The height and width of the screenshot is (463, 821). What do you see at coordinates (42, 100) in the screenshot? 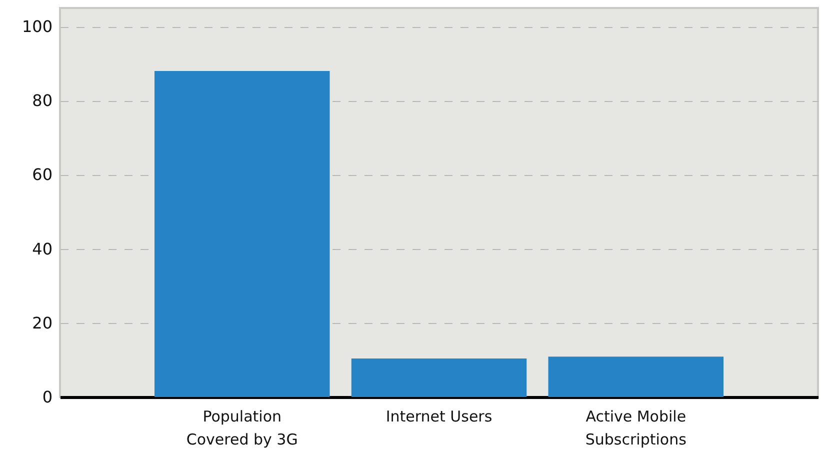
I see `y-tick-label: 80` at bounding box center [42, 100].